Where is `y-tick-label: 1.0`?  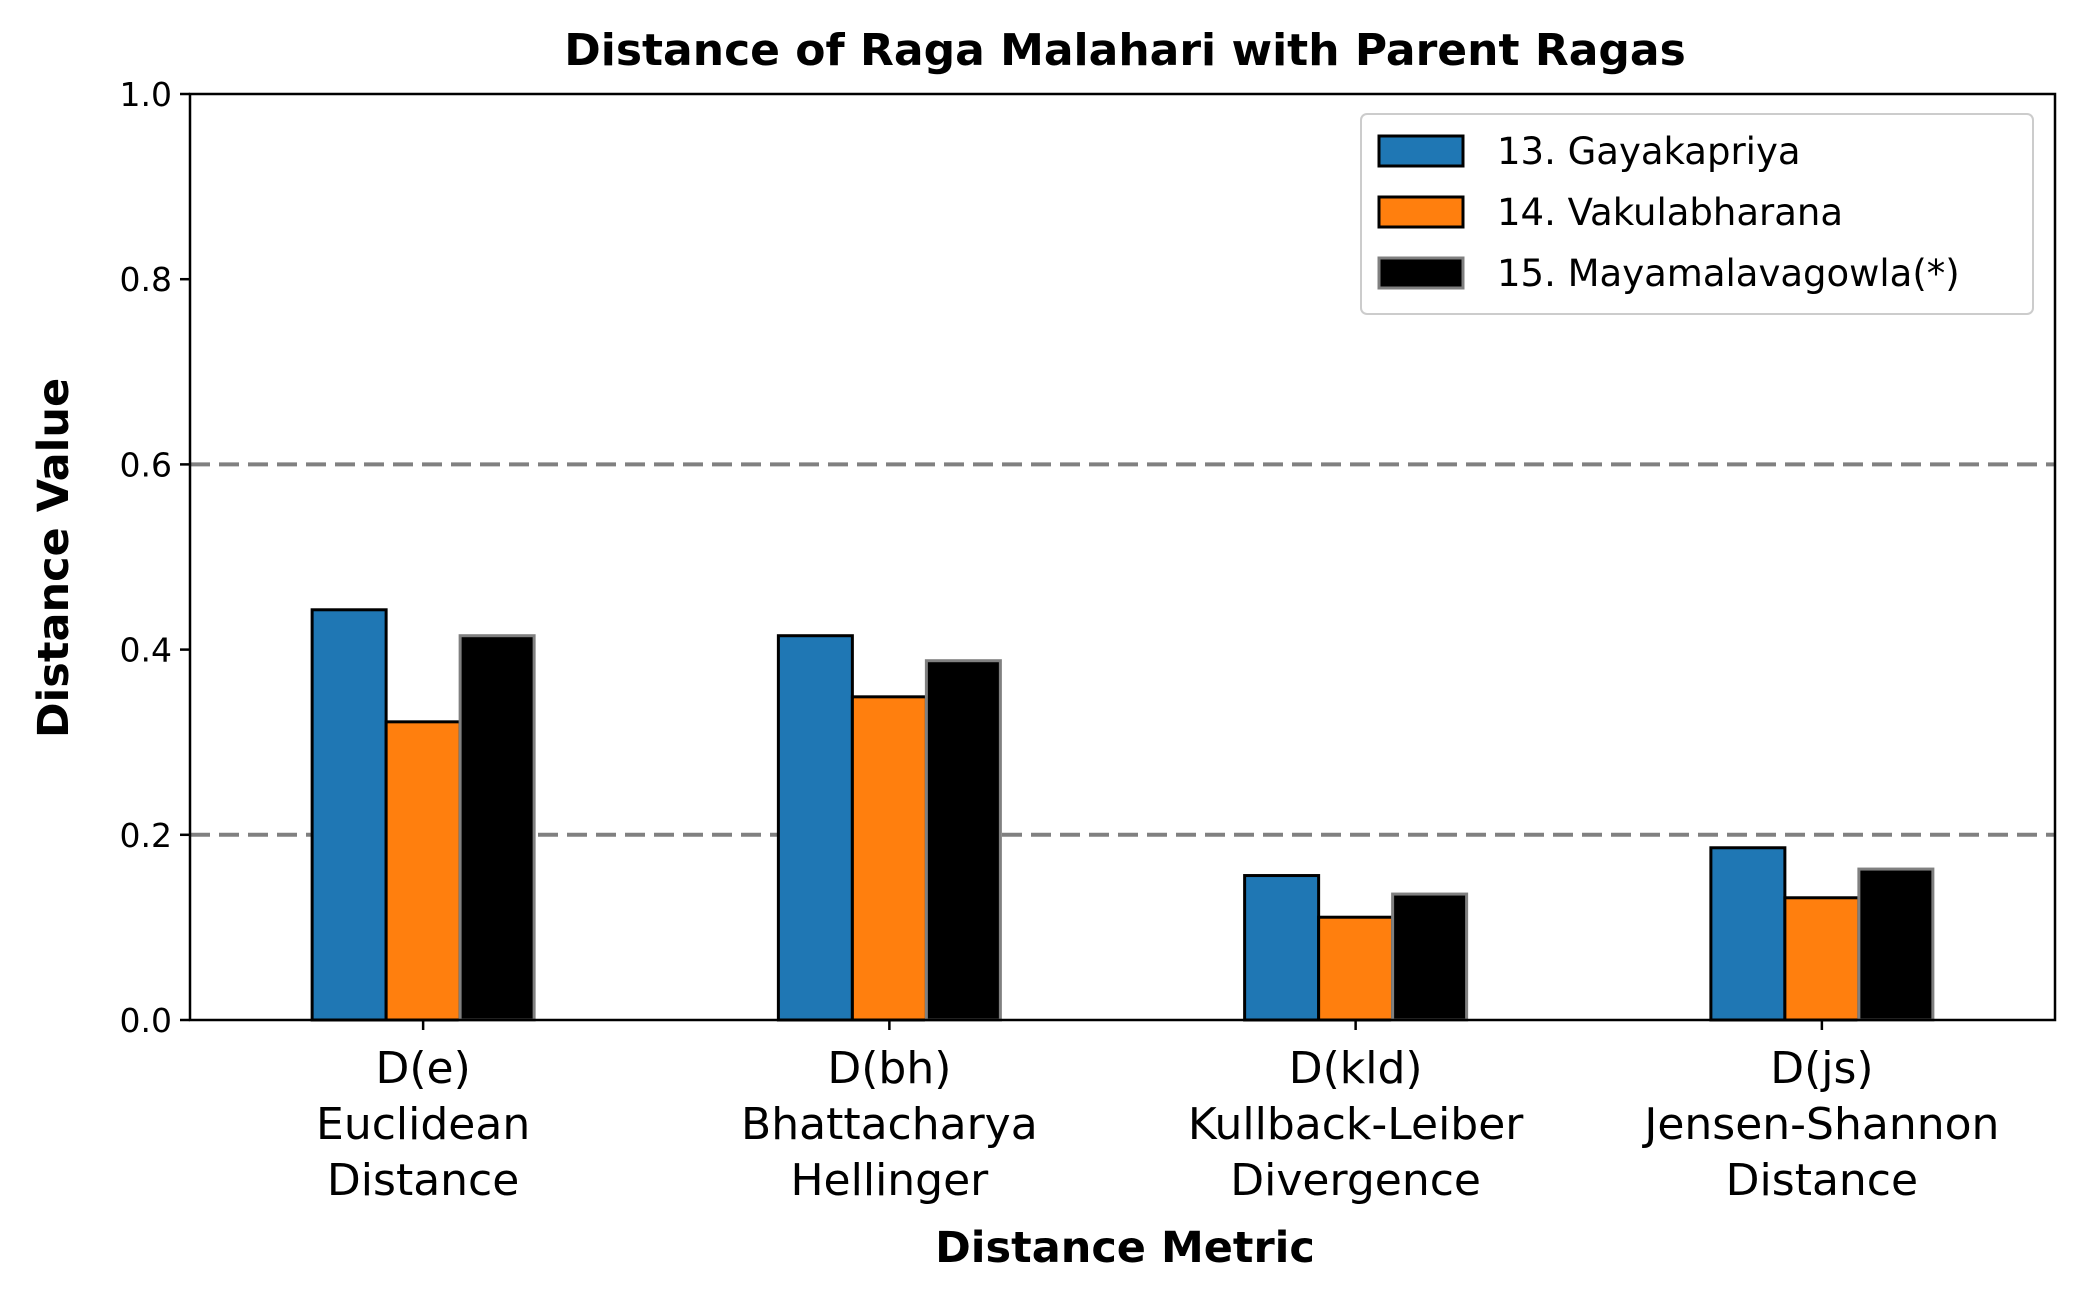
y-tick-label: 1.0 is located at coordinates (146, 94).